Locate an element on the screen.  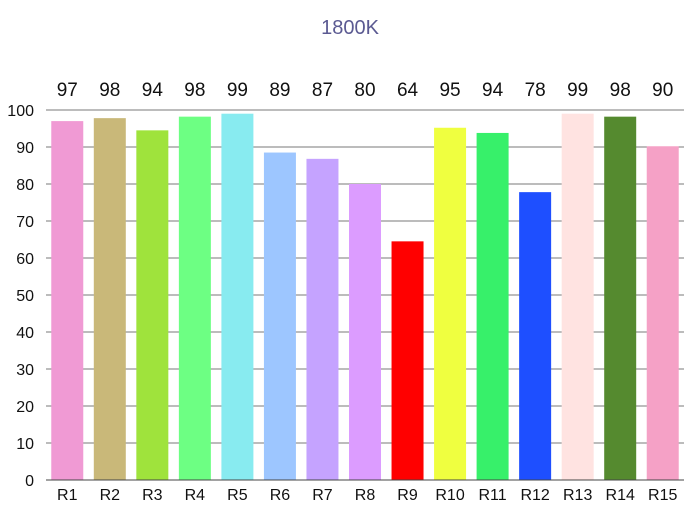
bar-r1 is located at coordinates (67, 300).